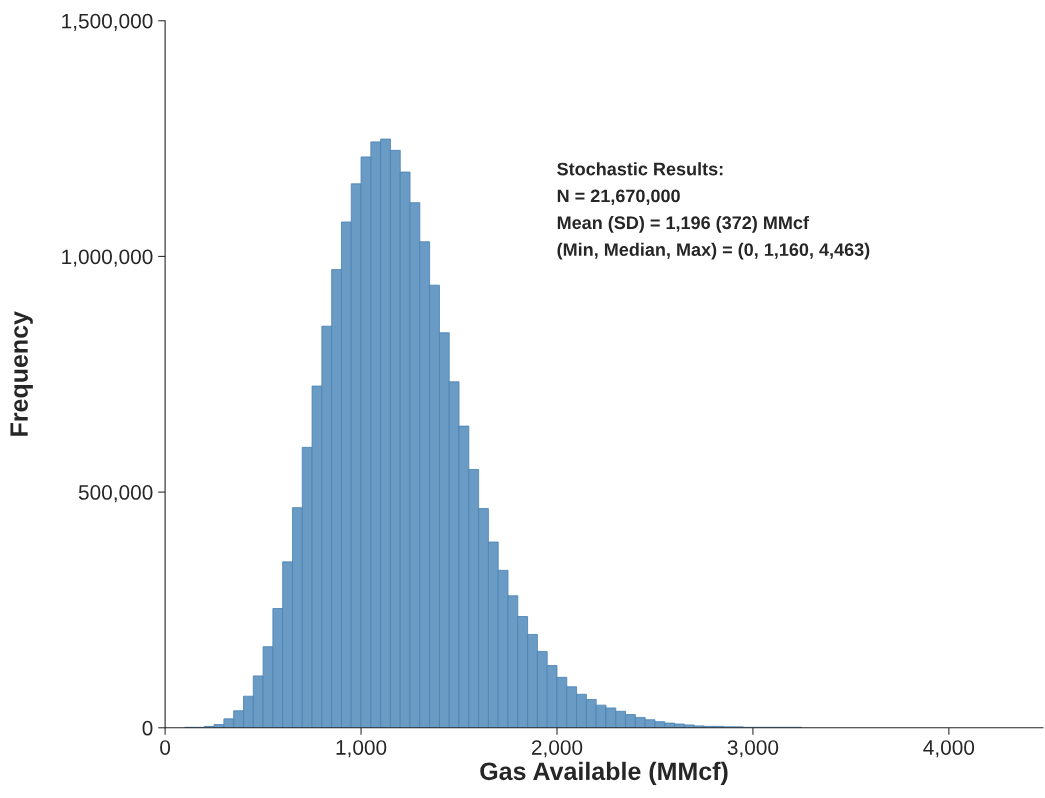 The height and width of the screenshot is (798, 1045). Describe the element at coordinates (713, 251) in the screenshot. I see `annotation: (Min, Median, Max) = (0, 1,160, 4,463)` at that location.